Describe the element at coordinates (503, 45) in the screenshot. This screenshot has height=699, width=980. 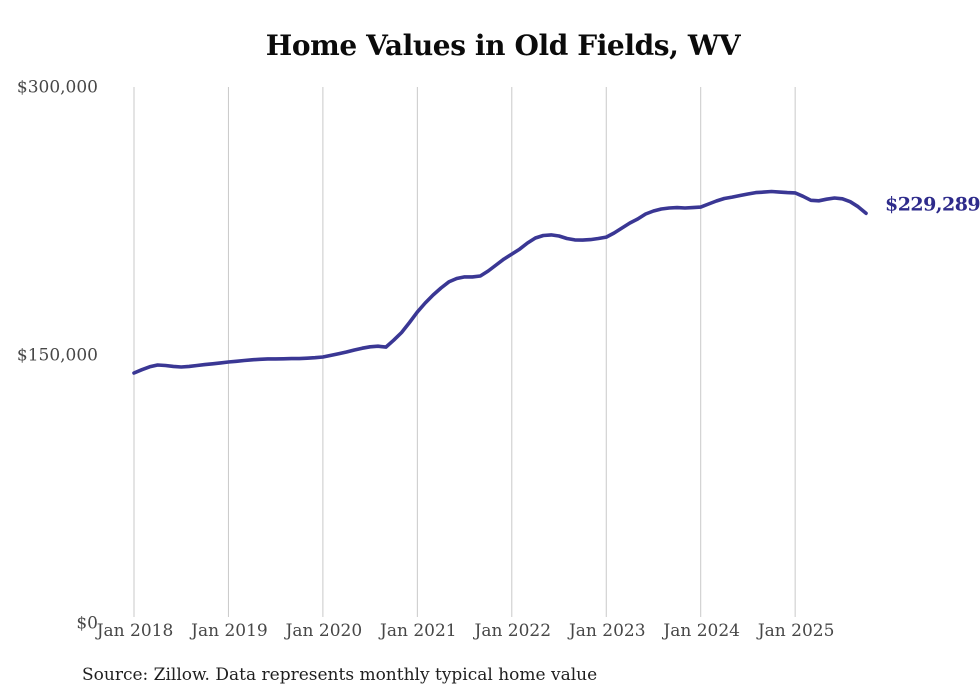
I see `chart-title: Home Values in Old Fields, WV` at that location.